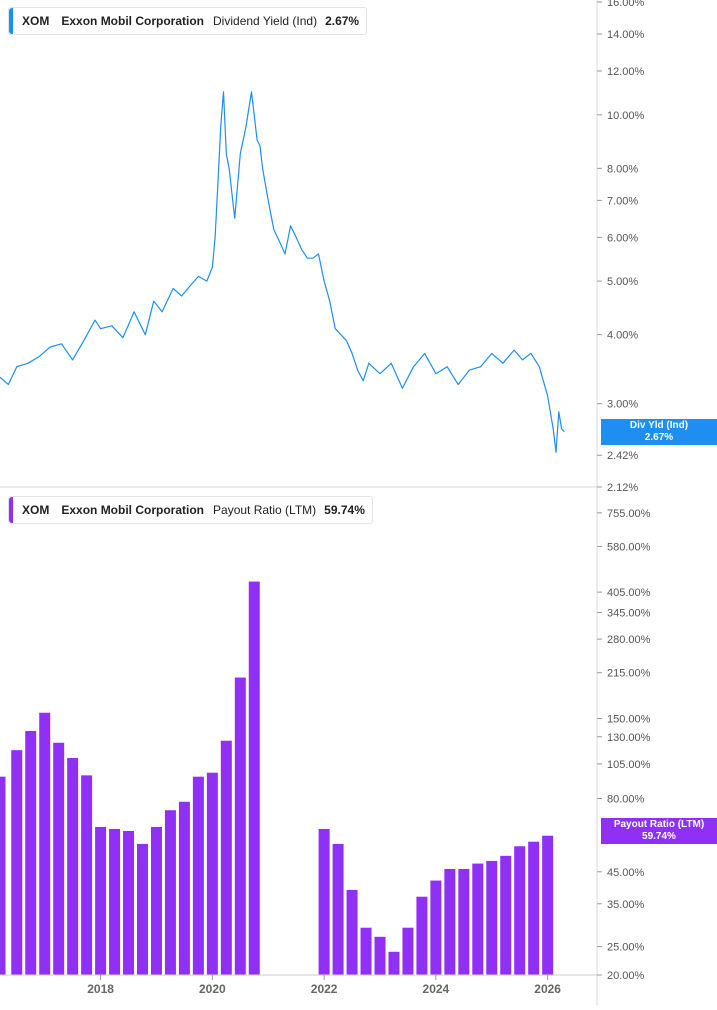 The image size is (717, 1010). I want to click on yield-y-tick-label: 2.42%, so click(622, 456).